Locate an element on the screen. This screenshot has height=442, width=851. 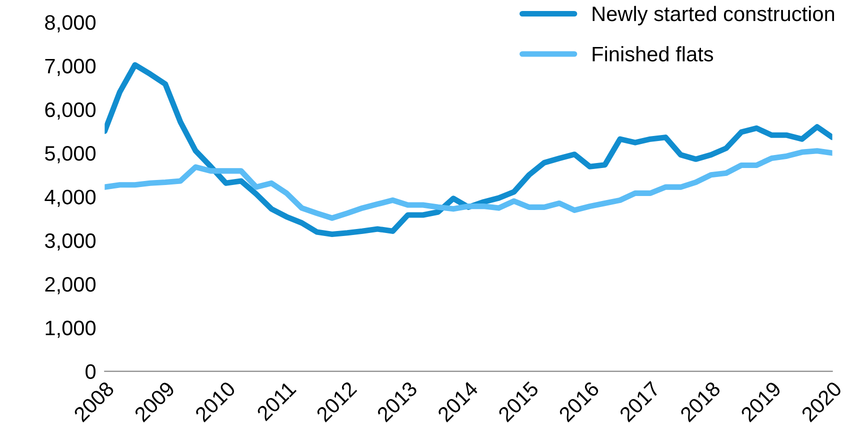
y-tick-label: 1,000 is located at coordinates (71, 329).